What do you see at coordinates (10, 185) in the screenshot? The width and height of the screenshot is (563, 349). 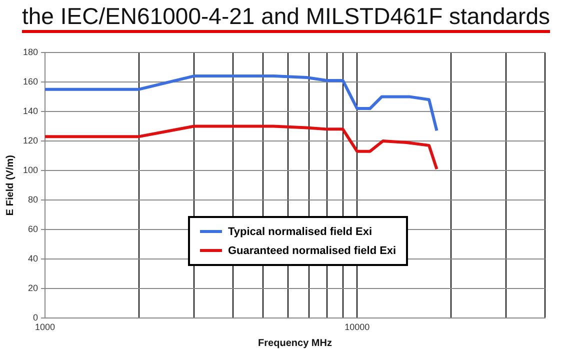 I see `y-axis-title: E Field (V/m)` at bounding box center [10, 185].